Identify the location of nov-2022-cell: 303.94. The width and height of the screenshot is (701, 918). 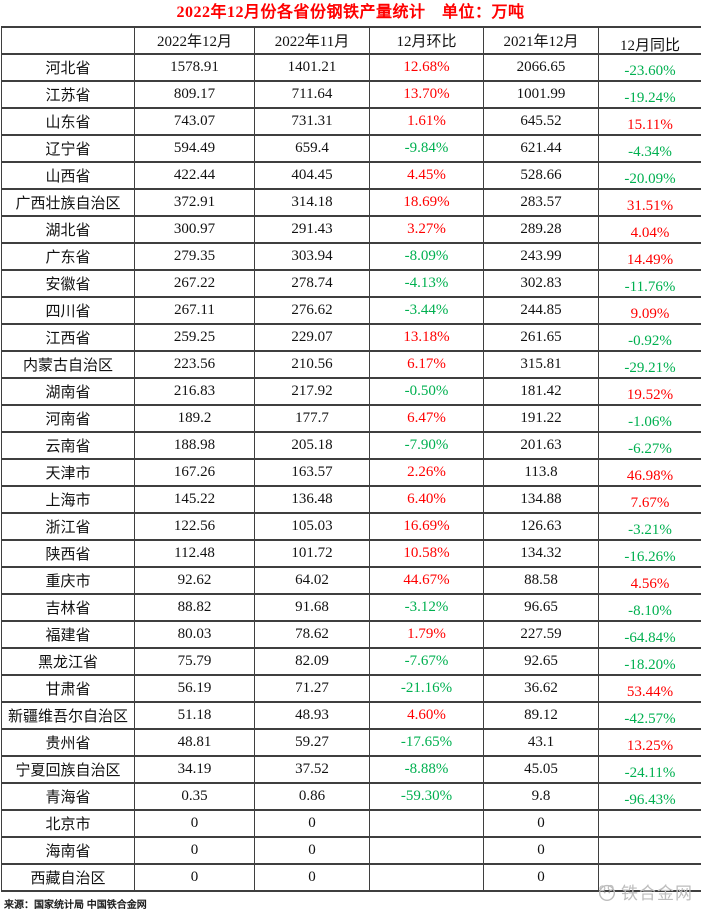
(312, 256).